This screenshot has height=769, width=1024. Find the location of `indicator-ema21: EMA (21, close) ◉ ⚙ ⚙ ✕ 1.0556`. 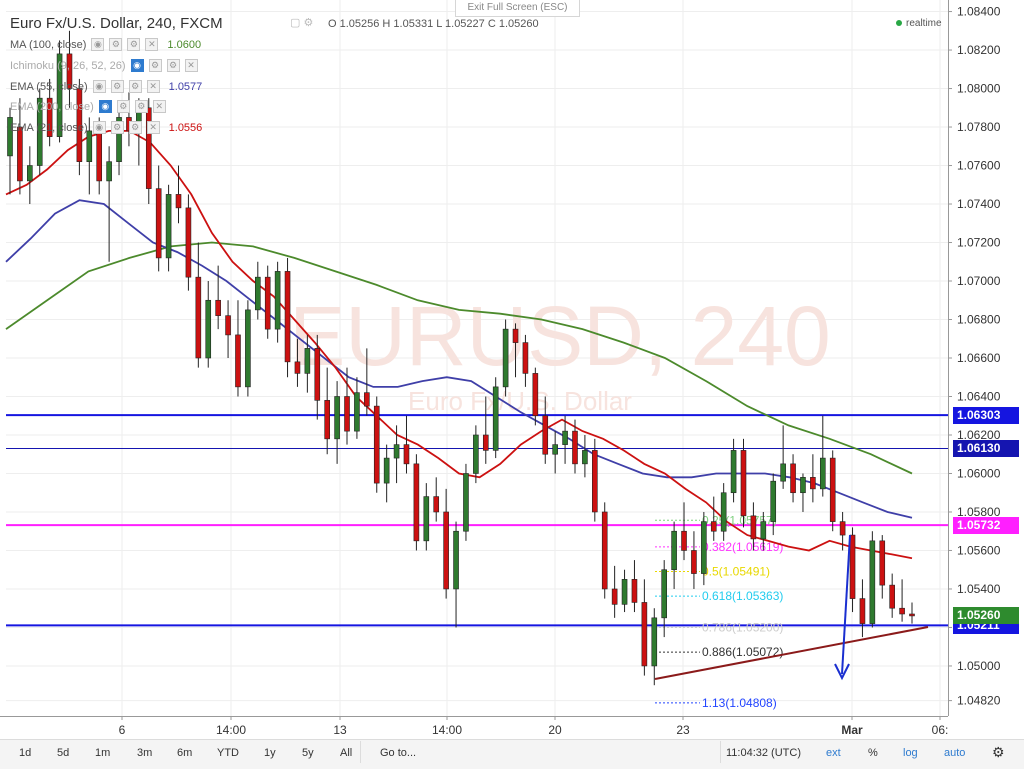

indicator-ema21: EMA (21, close) ◉ ⚙ ⚙ ✕ 1.0556 is located at coordinates (106, 127).